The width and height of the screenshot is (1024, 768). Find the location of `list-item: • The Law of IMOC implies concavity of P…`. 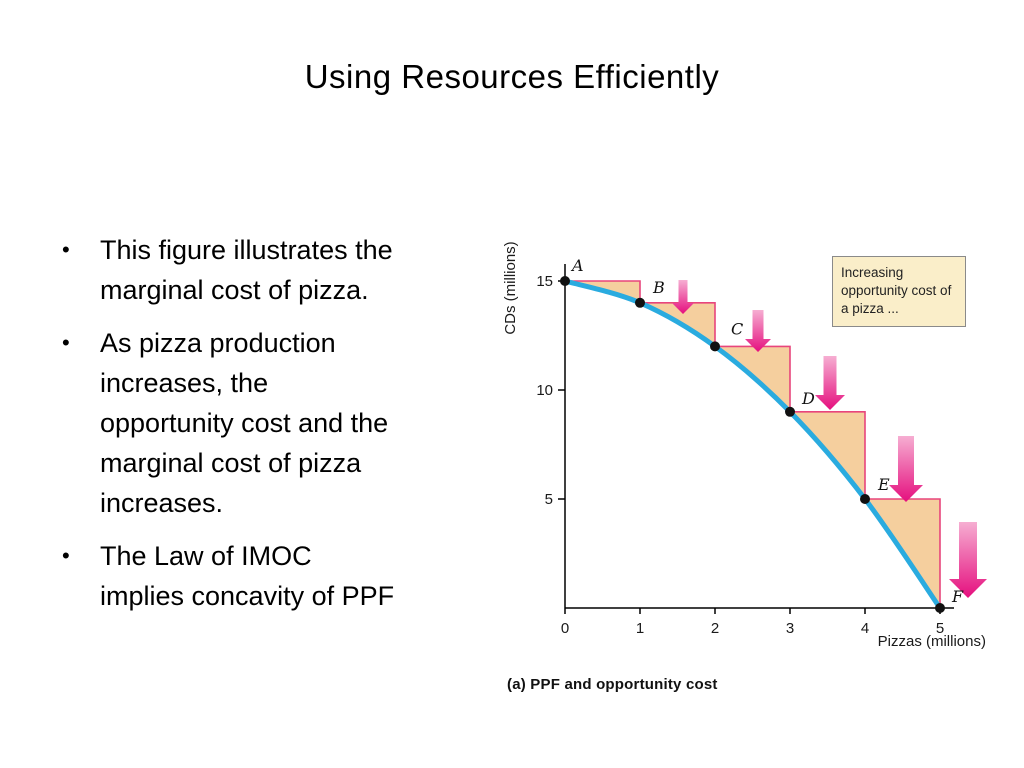

list-item: • The Law of IMOC implies concavity of P… is located at coordinates (272, 576).